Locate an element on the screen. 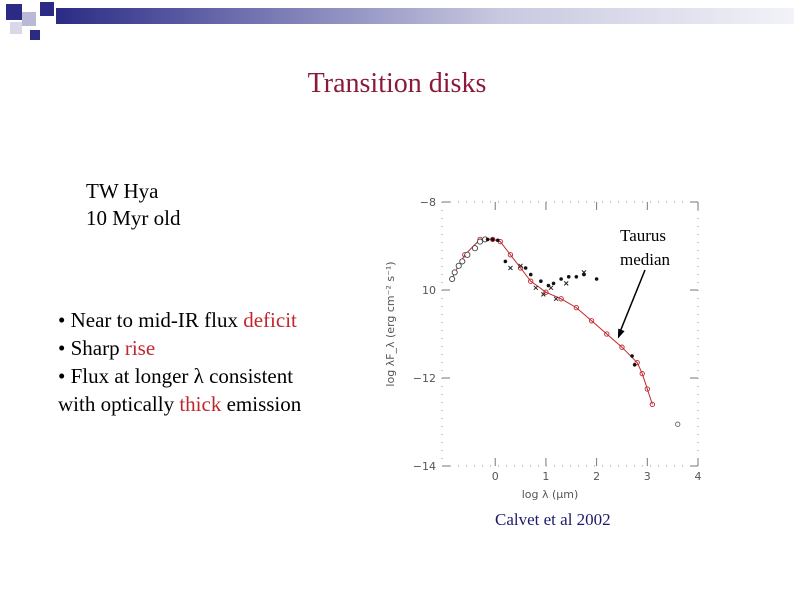 The width and height of the screenshot is (794, 595). taurus-annotation: Taurus median is located at coordinates (645, 248).